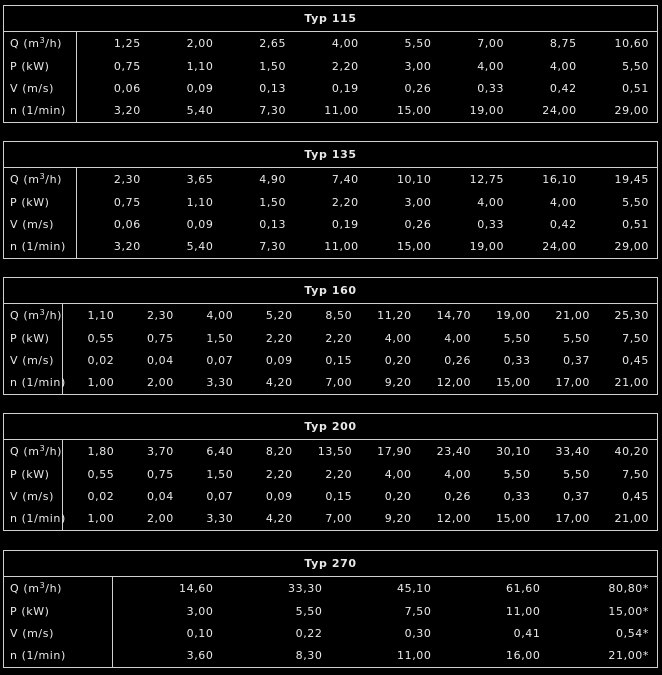 Image resolution: width=662 pixels, height=675 pixels. I want to click on value-cell: 4,20, so click(279, 382).